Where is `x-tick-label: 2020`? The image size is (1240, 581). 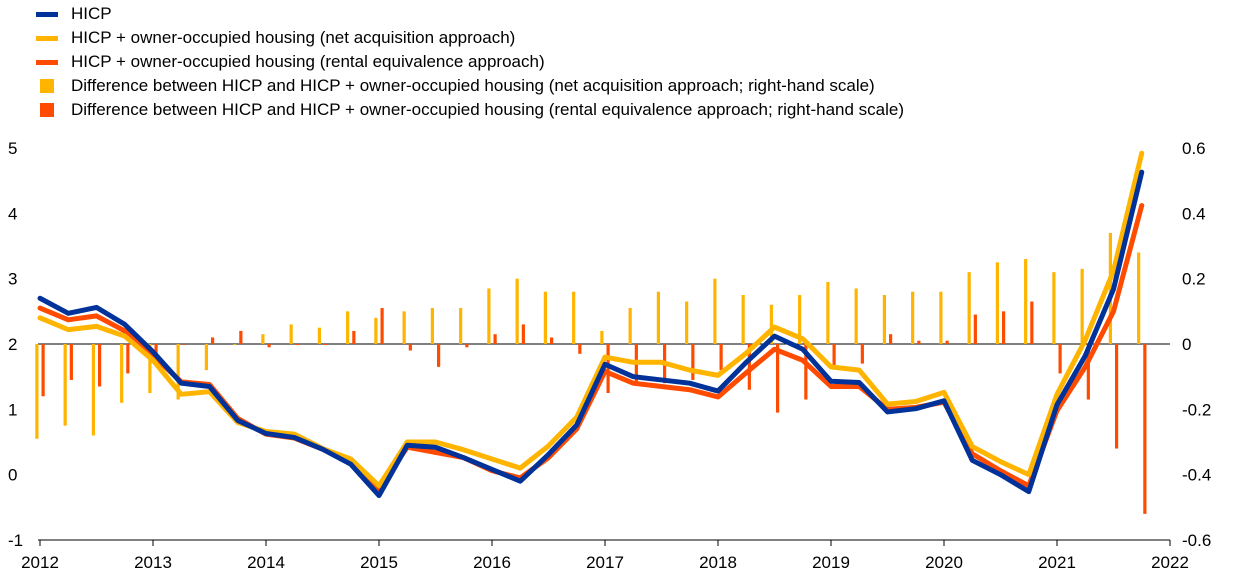 x-tick-label: 2020 is located at coordinates (944, 562).